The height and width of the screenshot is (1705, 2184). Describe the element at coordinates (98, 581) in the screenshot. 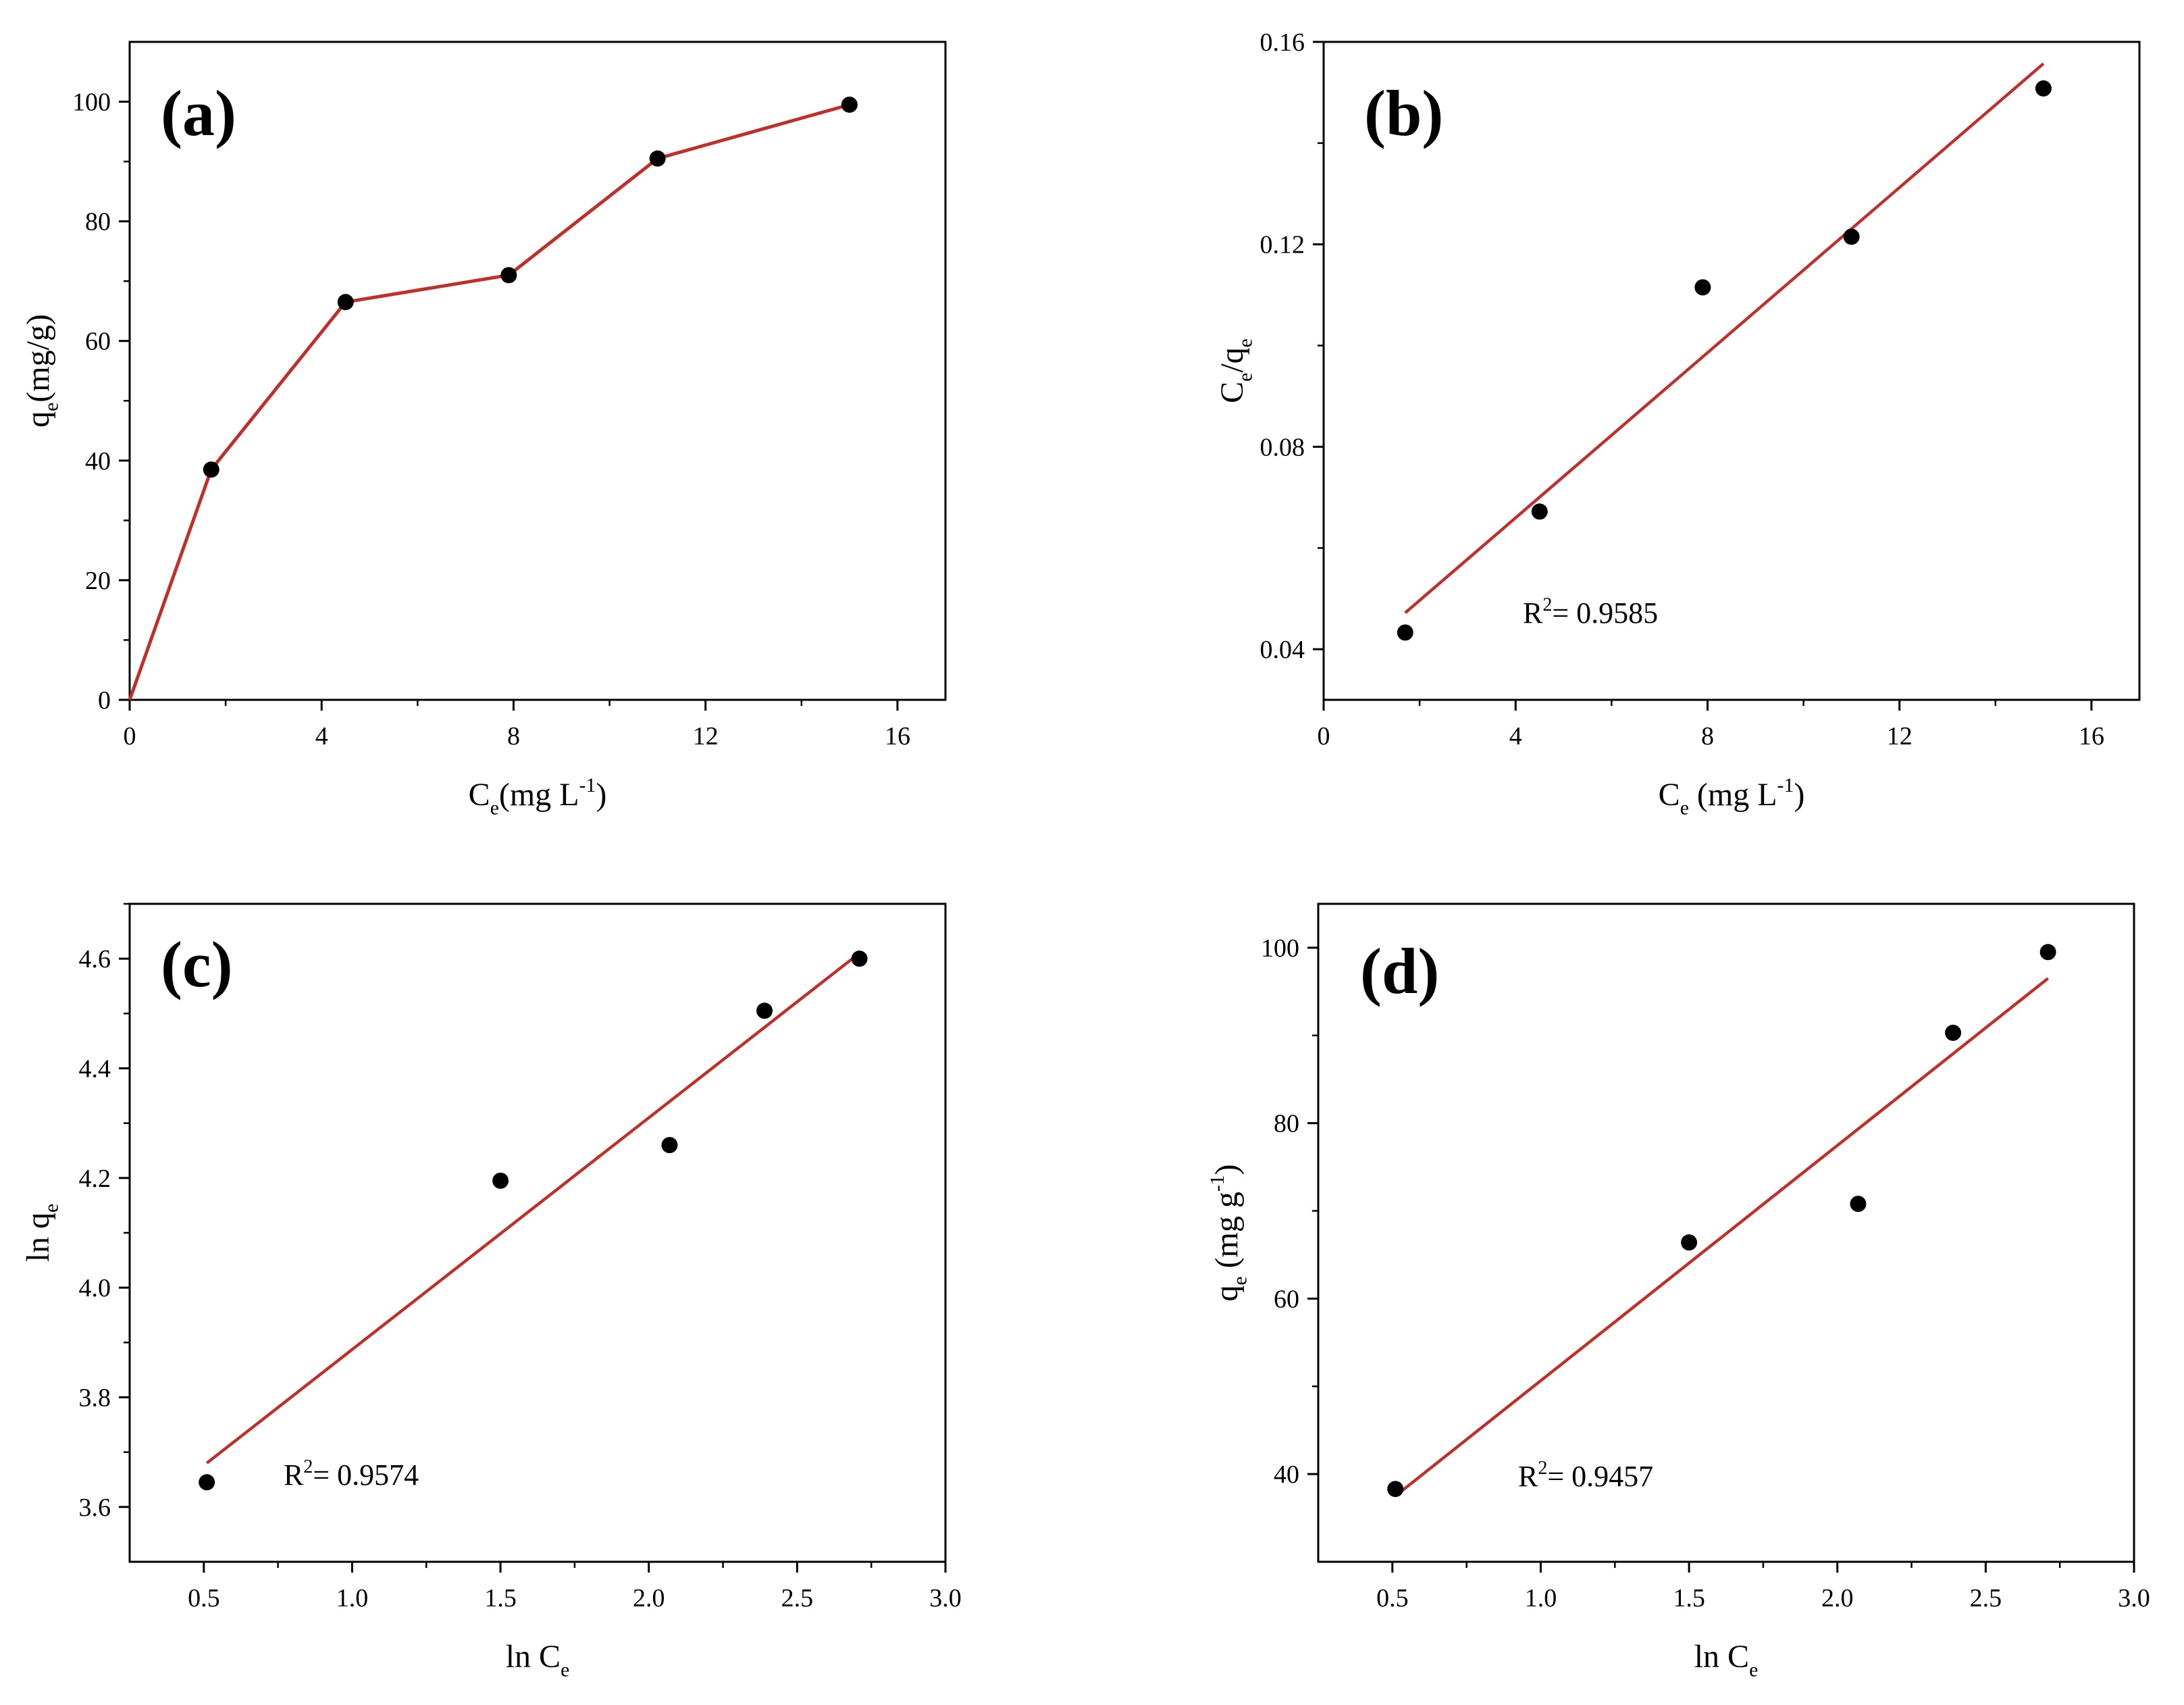

I see `y-tick-label: 20` at that location.